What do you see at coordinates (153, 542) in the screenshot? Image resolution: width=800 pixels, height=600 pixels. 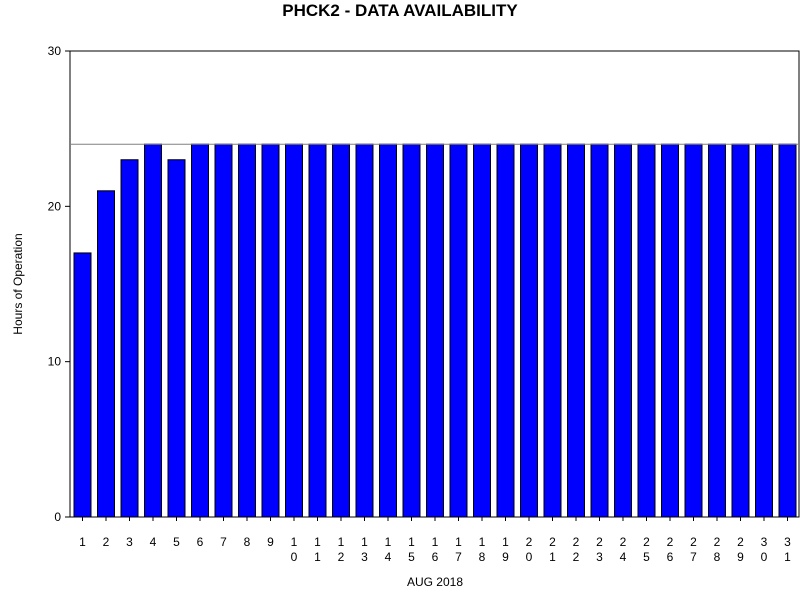 I see `x-tick-label-4: 4` at bounding box center [153, 542].